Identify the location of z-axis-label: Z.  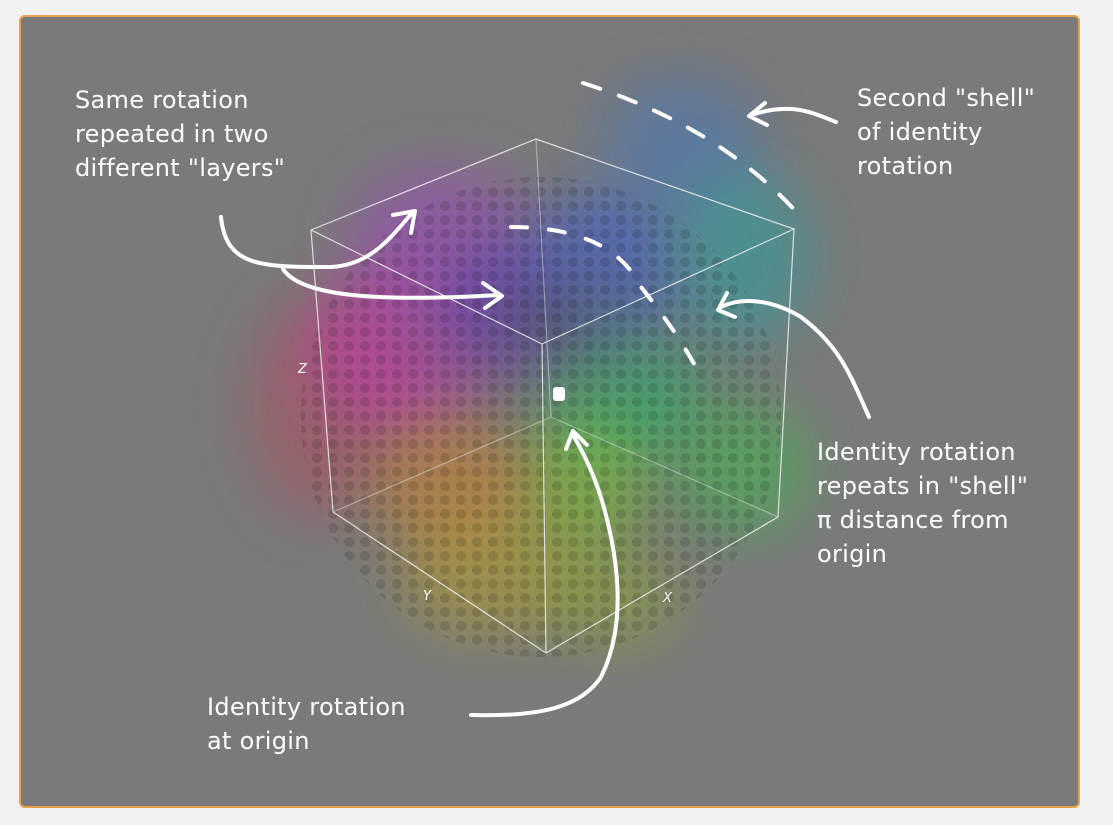
(302, 369).